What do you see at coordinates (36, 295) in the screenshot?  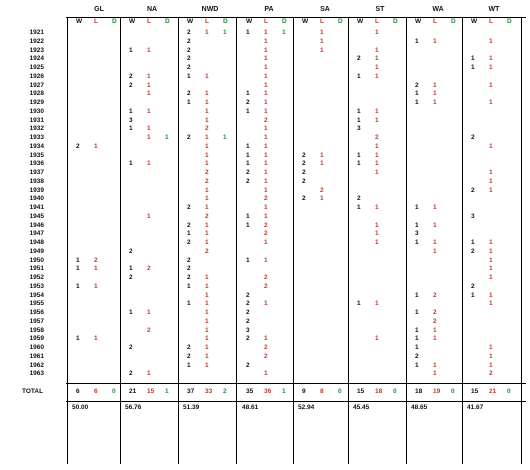 I see `year-label: 1954` at bounding box center [36, 295].